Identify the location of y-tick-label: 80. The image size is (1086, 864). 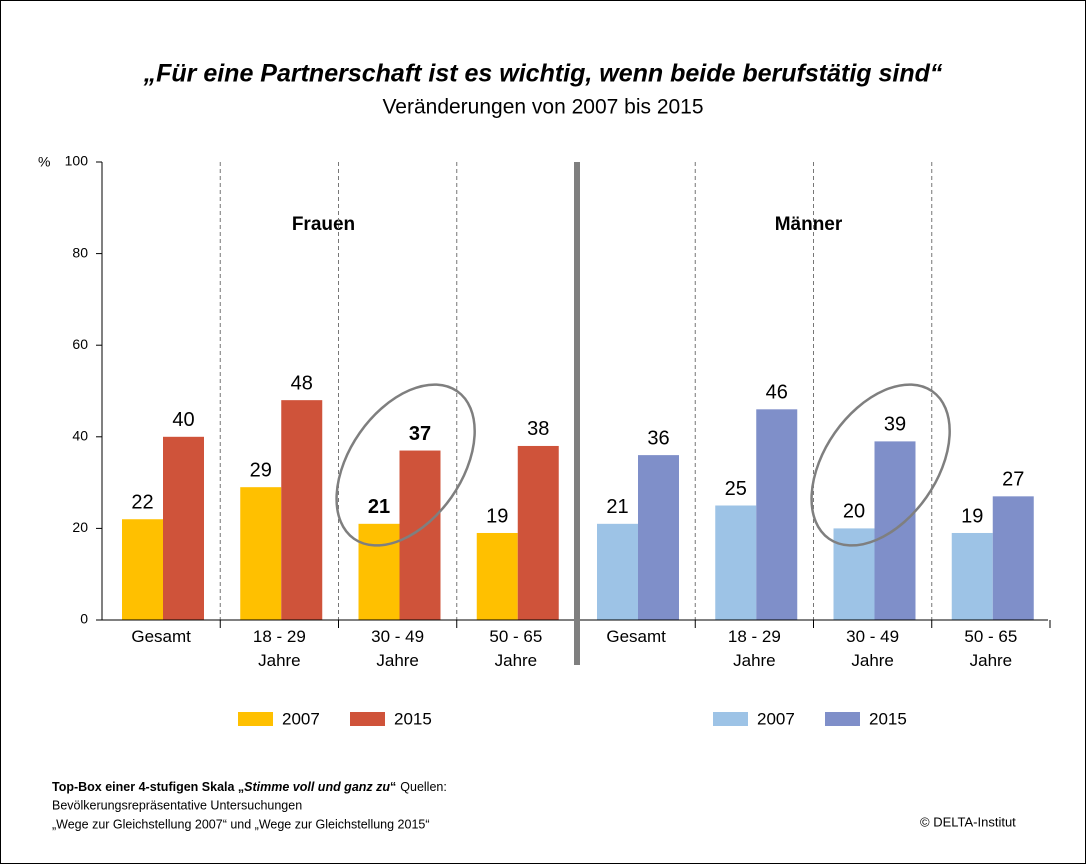
(80, 252).